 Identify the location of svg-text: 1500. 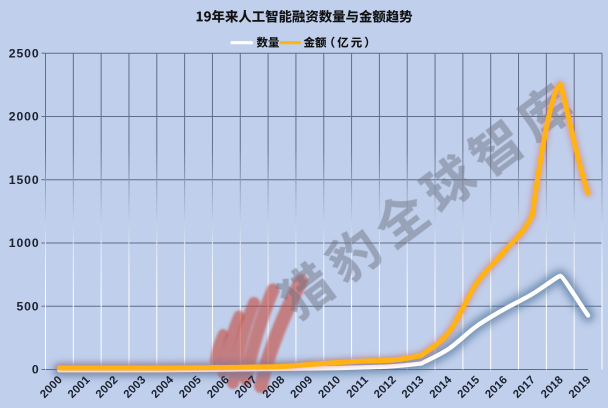
(24, 180).